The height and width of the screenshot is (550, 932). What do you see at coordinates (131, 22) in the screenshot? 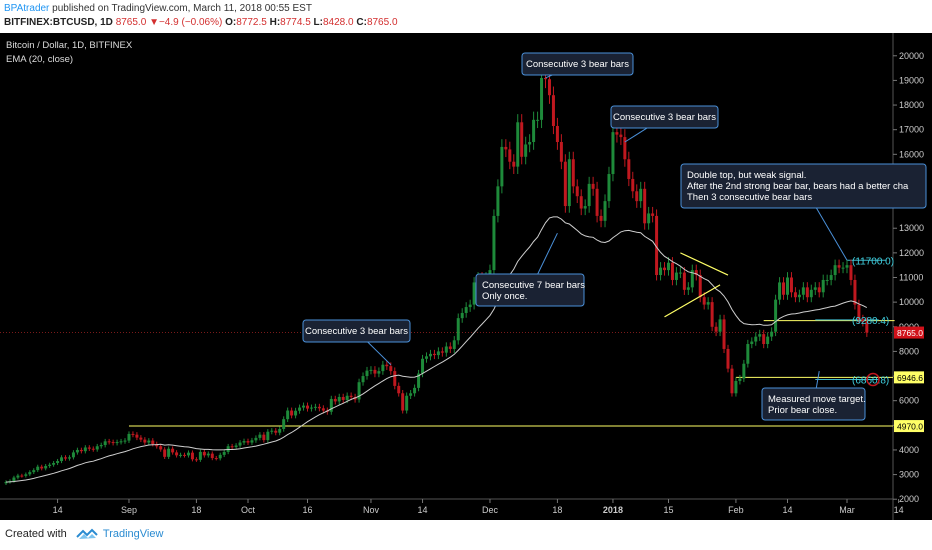
I see `last-price: 8765.0` at bounding box center [131, 22].